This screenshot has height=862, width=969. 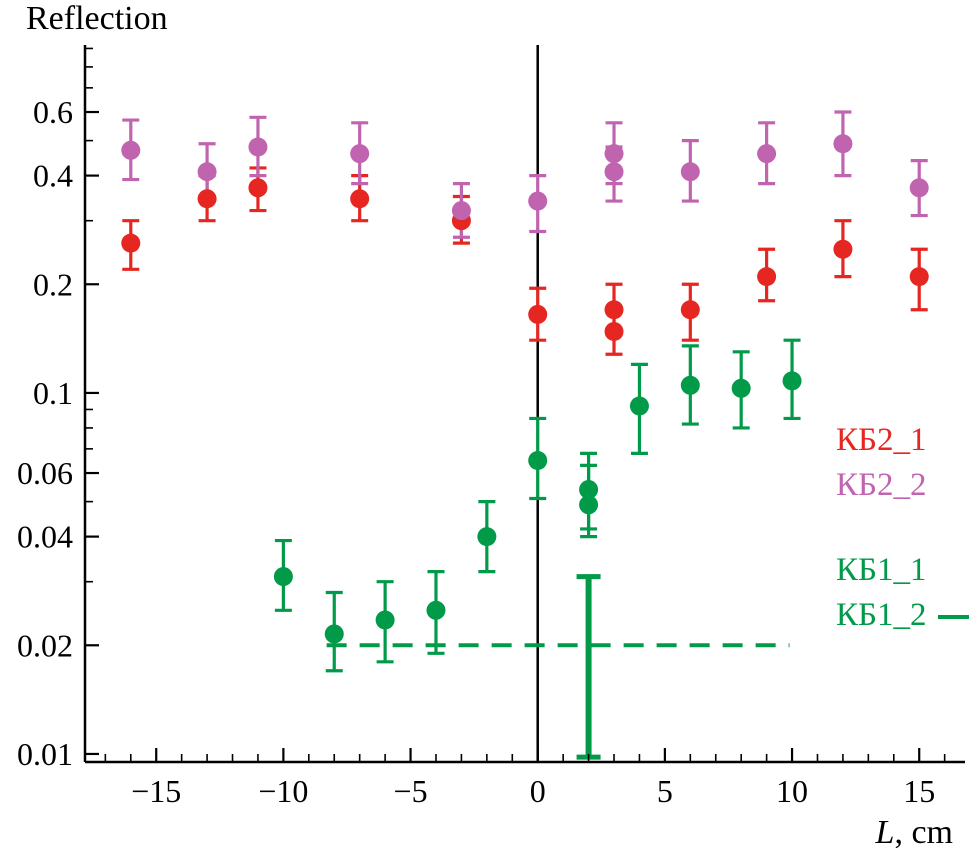 I want to click on y-tick-label: 0.04, so click(x=45, y=537).